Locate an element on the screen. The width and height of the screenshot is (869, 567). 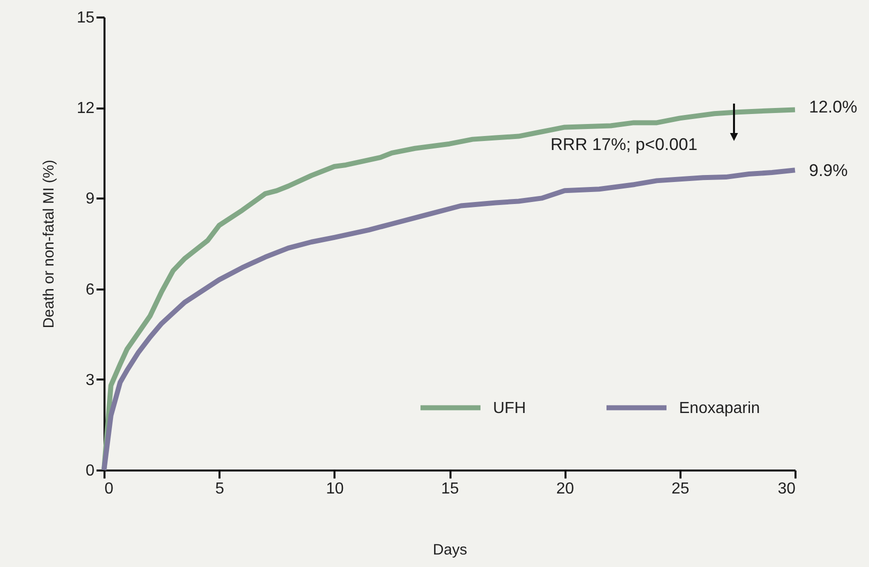
y-tick-label: 6 is located at coordinates (90, 289).